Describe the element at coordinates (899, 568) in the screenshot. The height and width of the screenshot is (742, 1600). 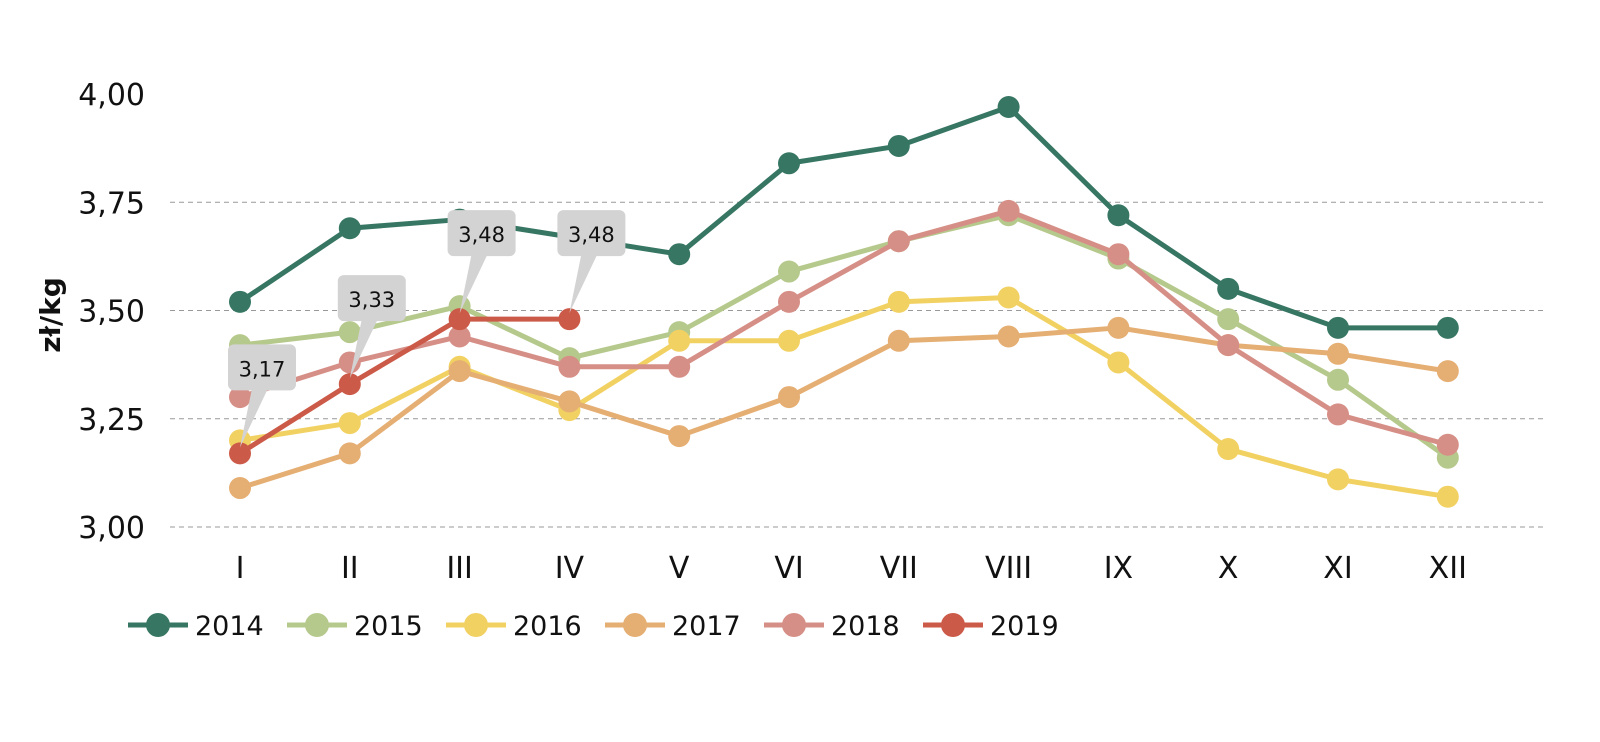
I see `x-tick-label: VII` at that location.